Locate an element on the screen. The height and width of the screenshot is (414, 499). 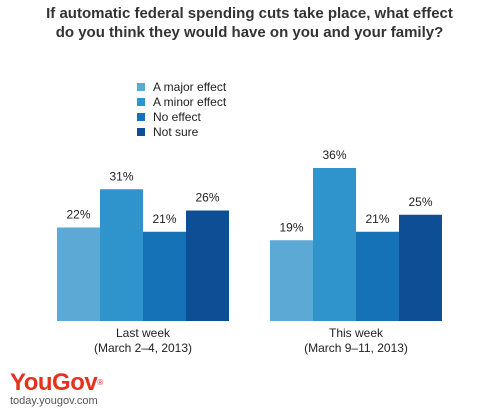
yougov-logo: YouGov® today.yougov.com is located at coordinates (56, 388).